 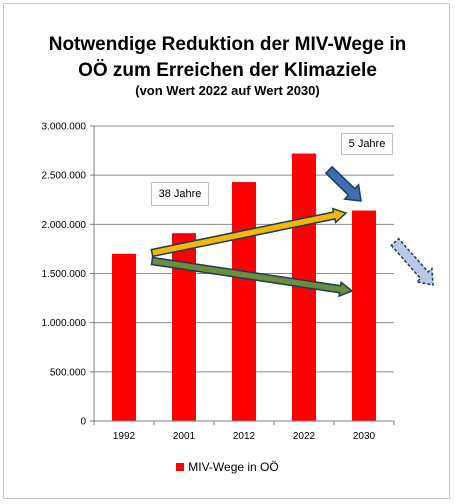 I want to click on x-tick-label: 1992, so click(x=124, y=436).